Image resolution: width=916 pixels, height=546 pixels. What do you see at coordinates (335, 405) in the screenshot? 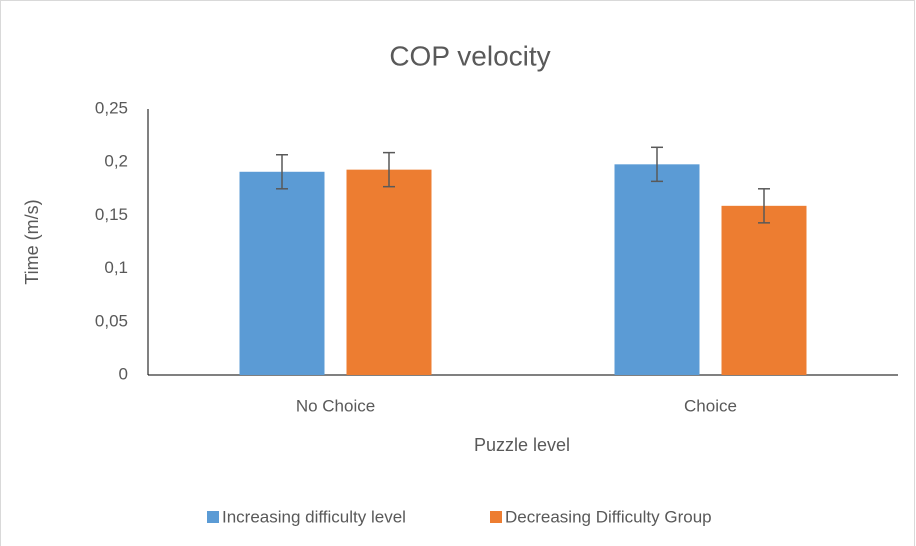
I see `x-tick-label: No Choice` at bounding box center [335, 405].